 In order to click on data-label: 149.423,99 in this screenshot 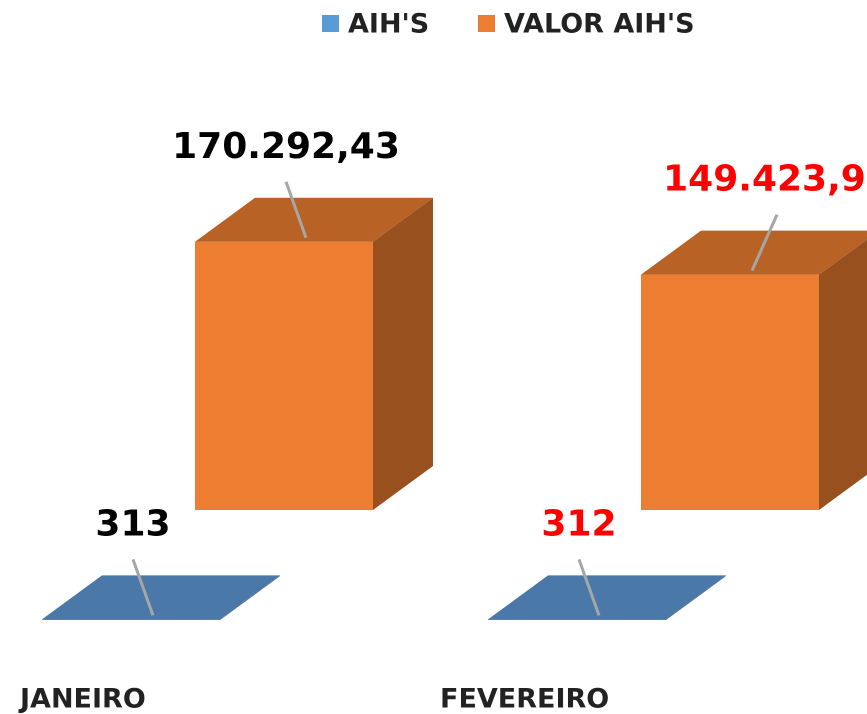, I will do `click(765, 179)`.